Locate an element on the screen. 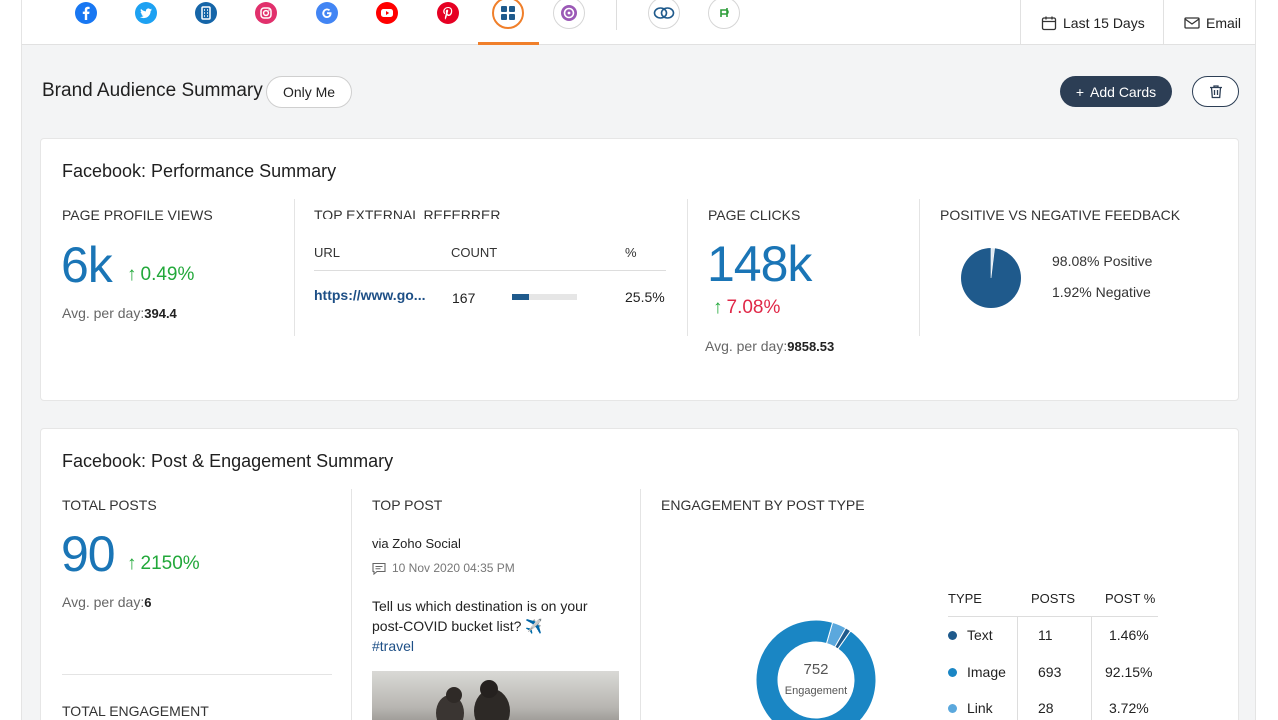 The image size is (1278, 720). col-pct: % is located at coordinates (631, 252).